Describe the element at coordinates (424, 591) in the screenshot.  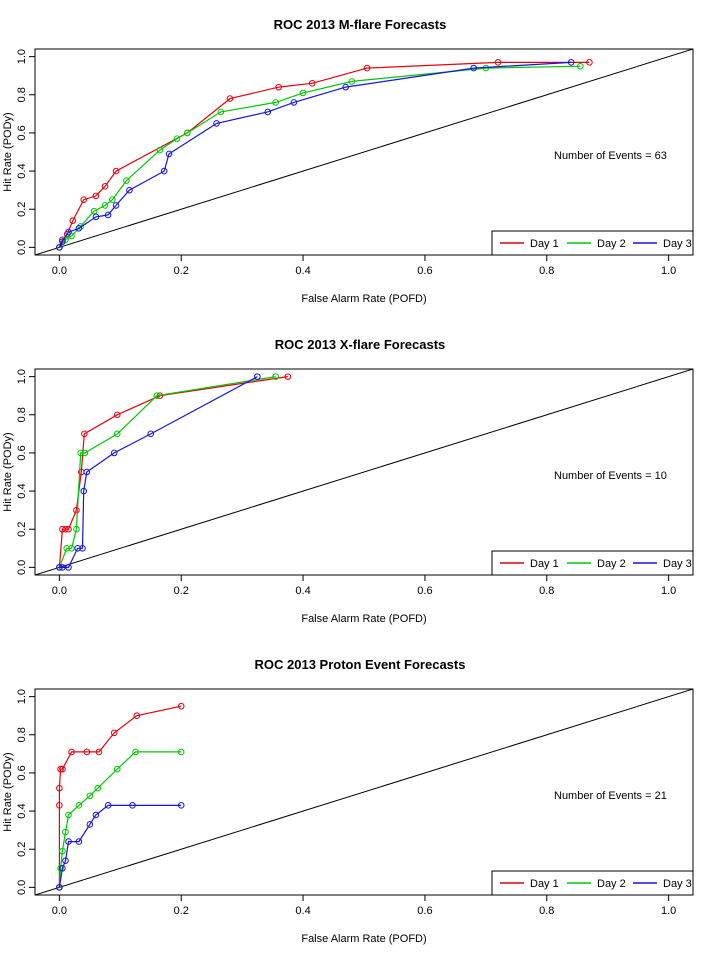
I see `x-tick-label: 0.6` at that location.